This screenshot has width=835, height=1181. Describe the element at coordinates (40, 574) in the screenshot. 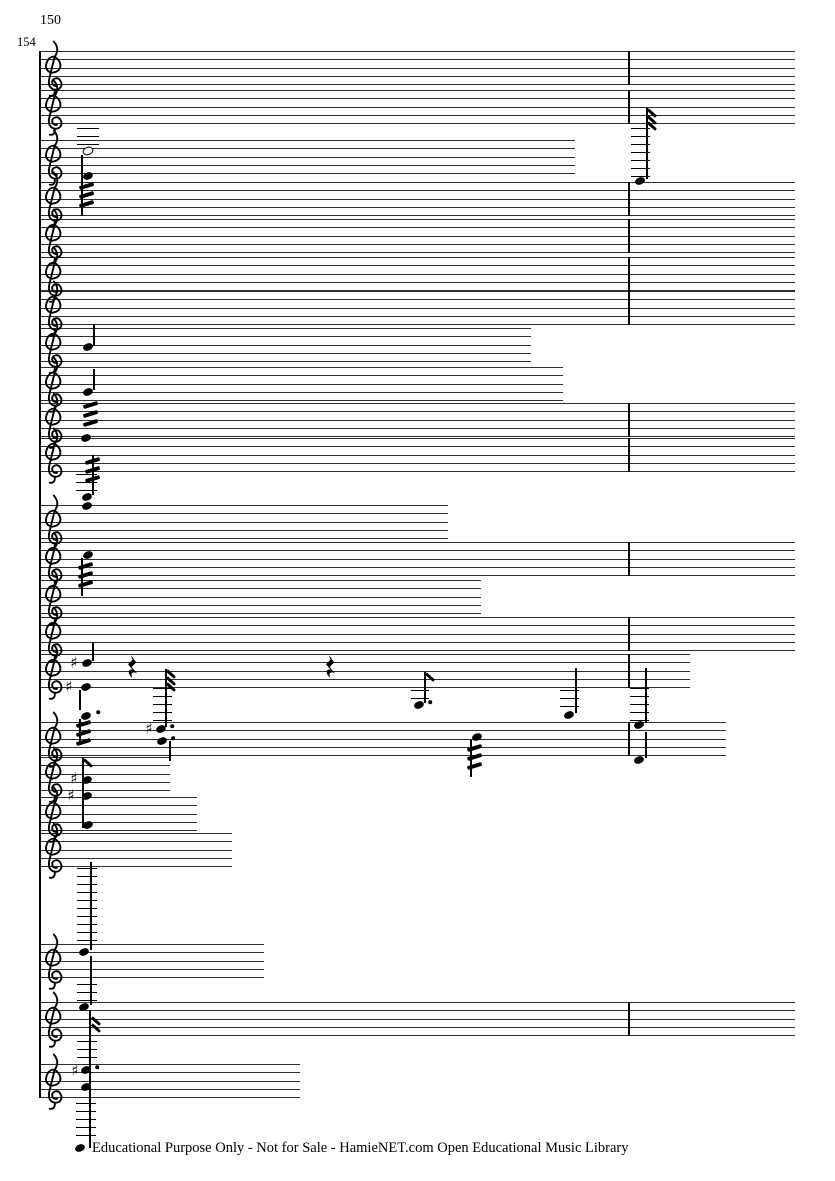

I see `system-start-line` at that location.